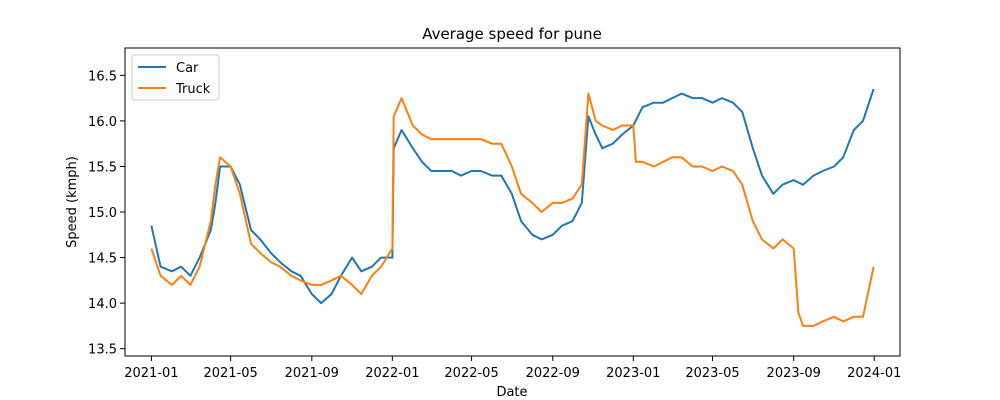 The image size is (1000, 400). What do you see at coordinates (102, 350) in the screenshot?
I see `y-tick-label: 13.5` at bounding box center [102, 350].